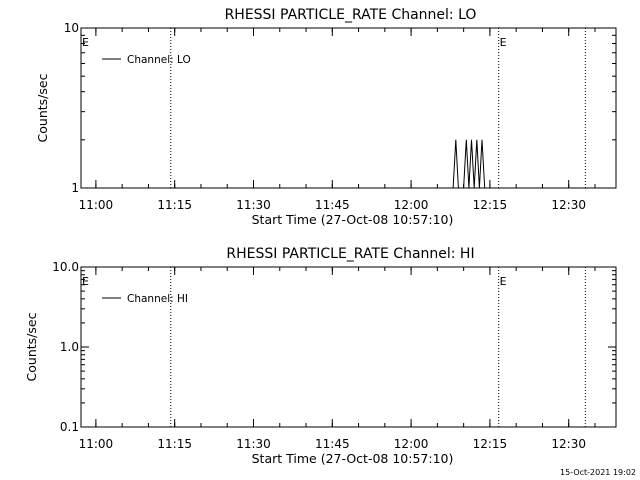 The image size is (640, 480). Describe the element at coordinates (69, 347) in the screenshot. I see `y-tick-label: 1.0` at that location.